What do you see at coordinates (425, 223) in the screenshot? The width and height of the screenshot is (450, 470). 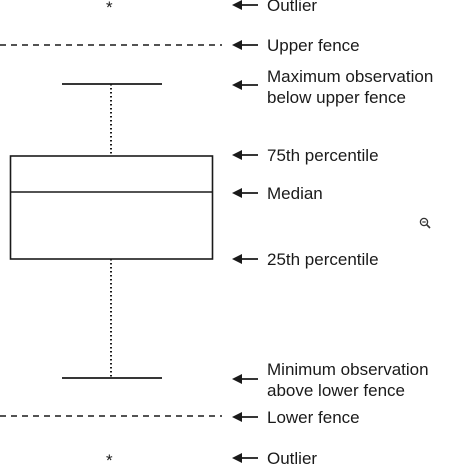 I see `zoom-out-icon` at bounding box center [425, 223].